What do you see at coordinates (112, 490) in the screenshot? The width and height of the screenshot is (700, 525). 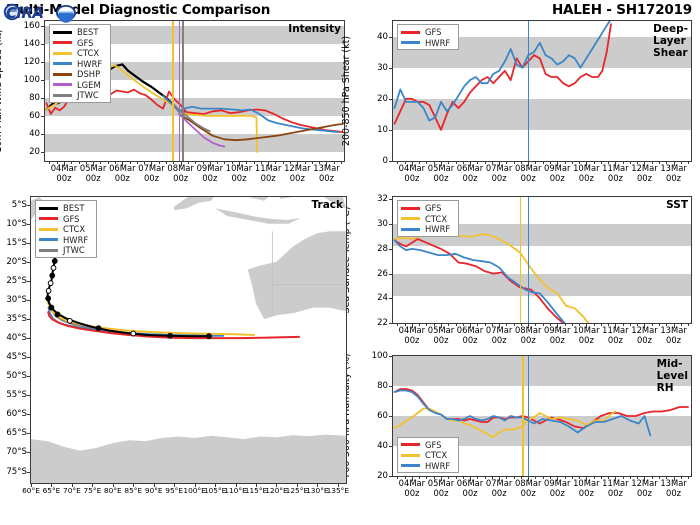 I see `track-x-tick-label: 80°E` at bounding box center [112, 490].